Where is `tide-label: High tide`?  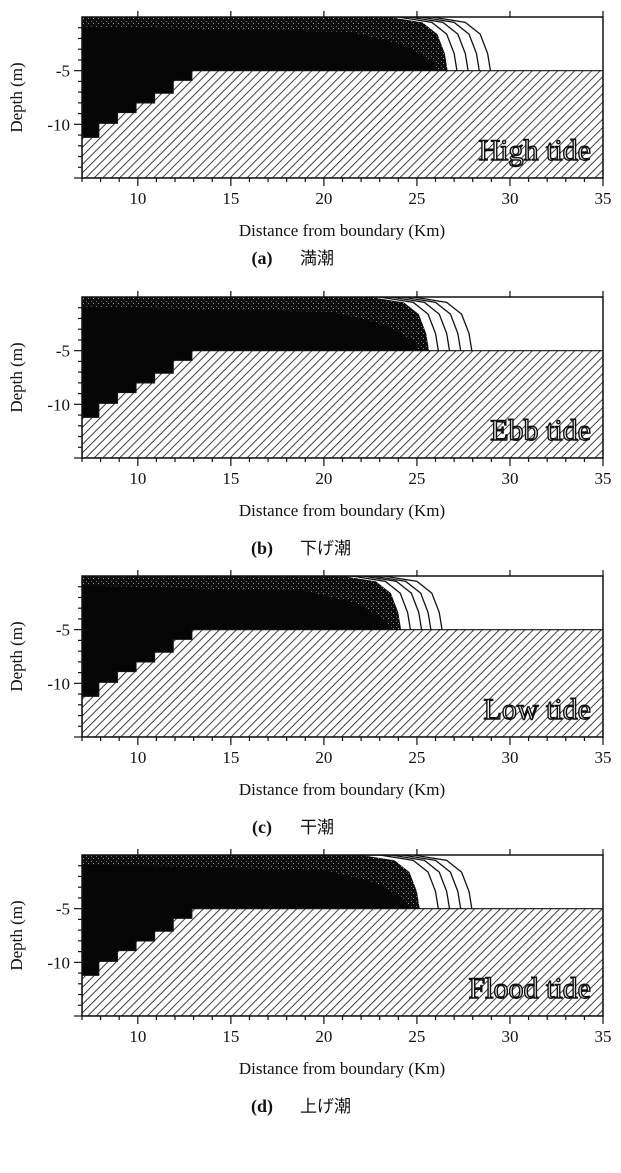
tide-label: High tide is located at coordinates (535, 150).